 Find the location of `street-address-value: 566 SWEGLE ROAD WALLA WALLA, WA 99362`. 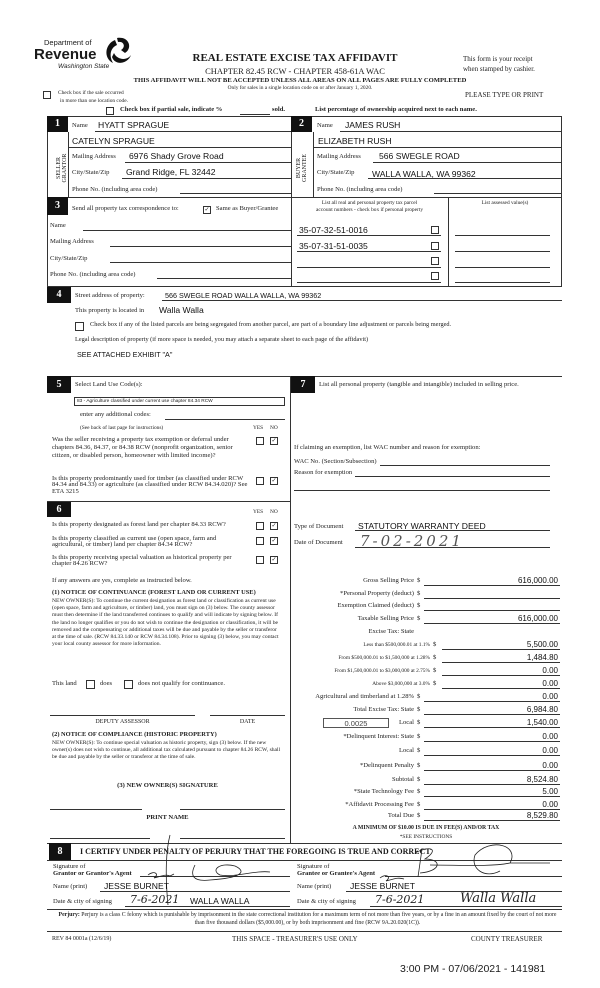

street-address-value: 566 SWEGLE ROAD WALLA WALLA, WA 99362 is located at coordinates (243, 295).